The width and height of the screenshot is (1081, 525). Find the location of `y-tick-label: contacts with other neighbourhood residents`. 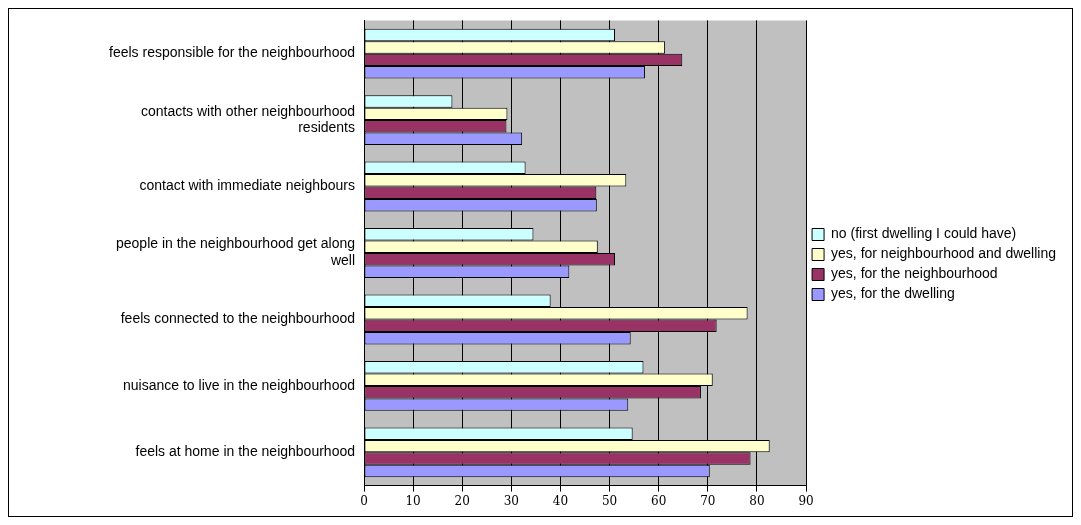

y-tick-label: contacts with other neighbourhood residents is located at coordinates (247, 119).